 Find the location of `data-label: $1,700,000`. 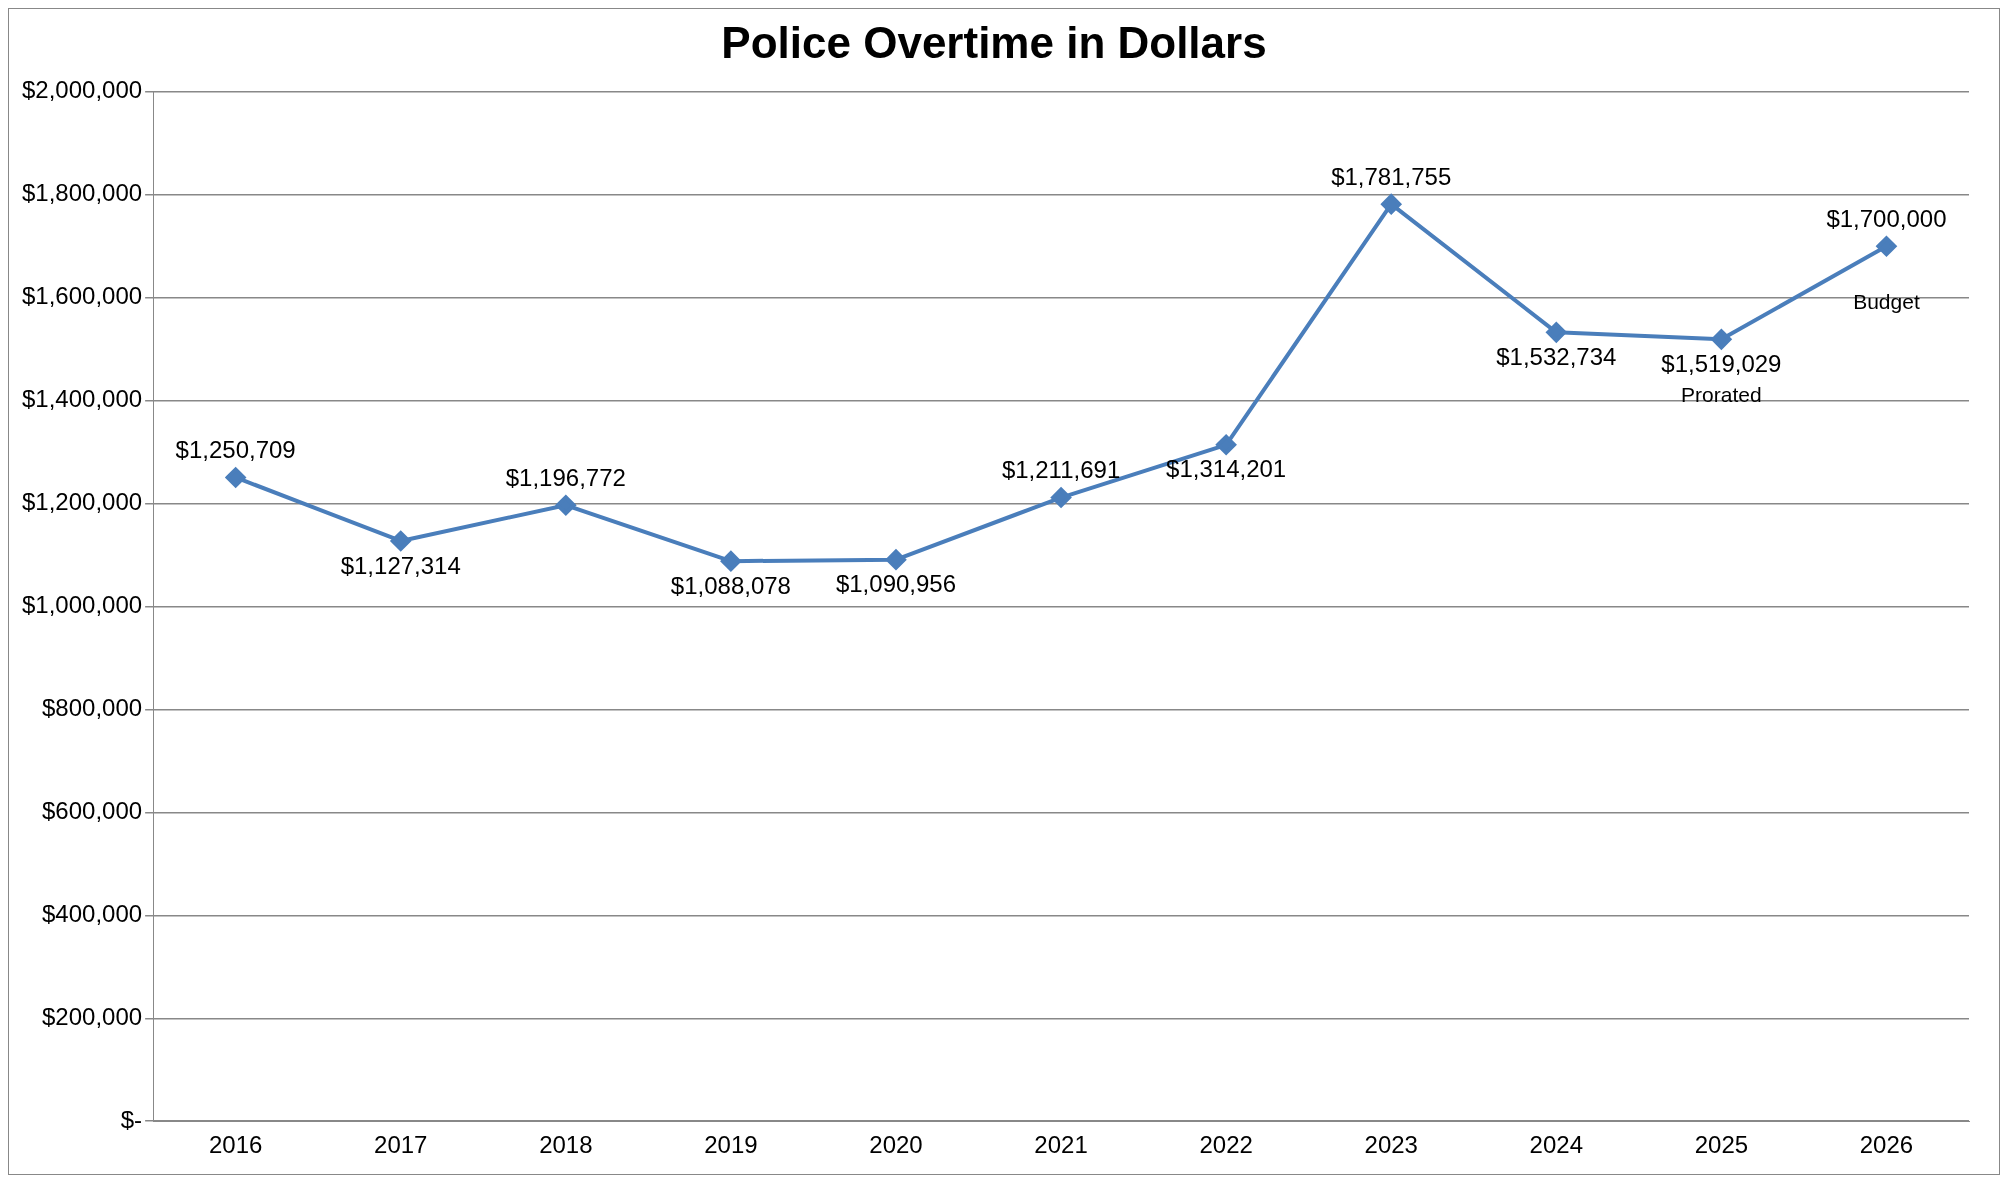

data-label: $1,700,000 is located at coordinates (1886, 218).